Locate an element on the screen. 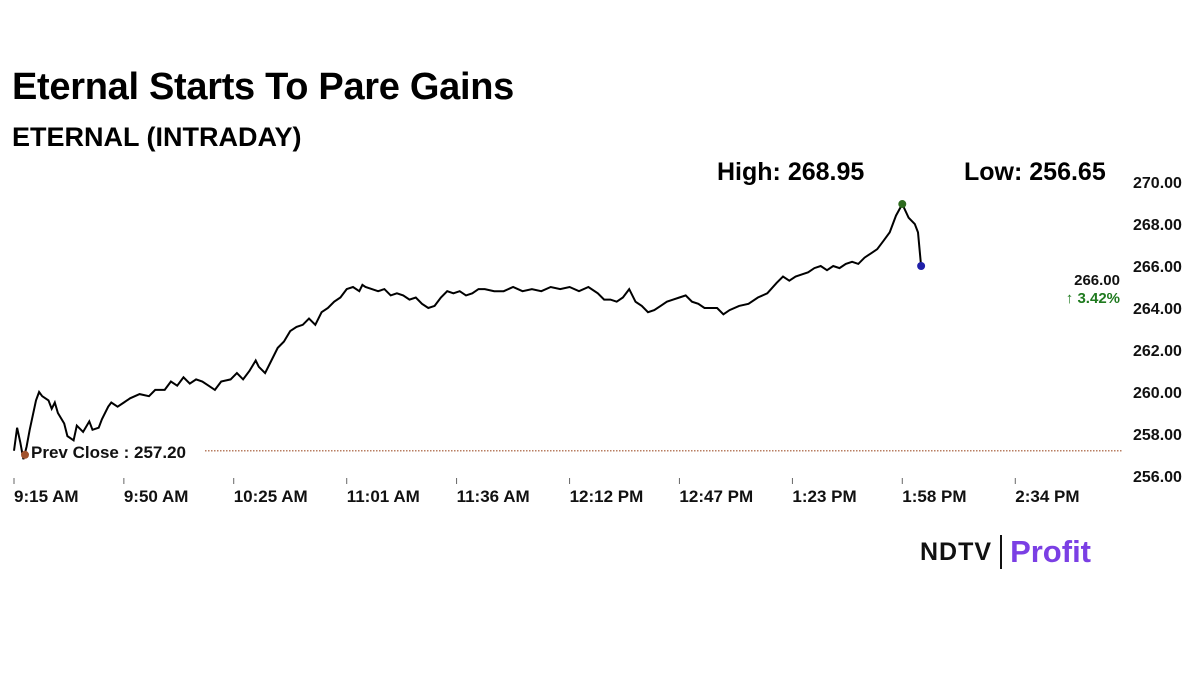  prev-close-marker is located at coordinates (25, 454).